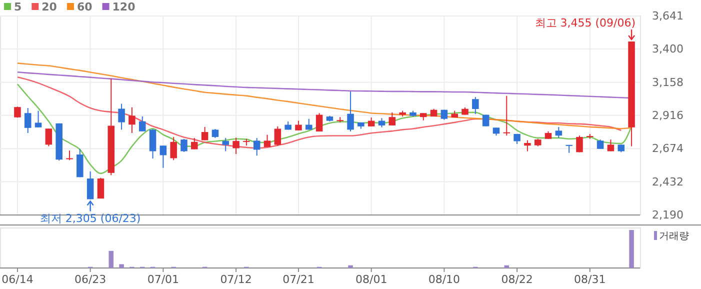 The width and height of the screenshot is (701, 289). What do you see at coordinates (18, 7) in the screenshot?
I see `legend-label: 5` at bounding box center [18, 7].